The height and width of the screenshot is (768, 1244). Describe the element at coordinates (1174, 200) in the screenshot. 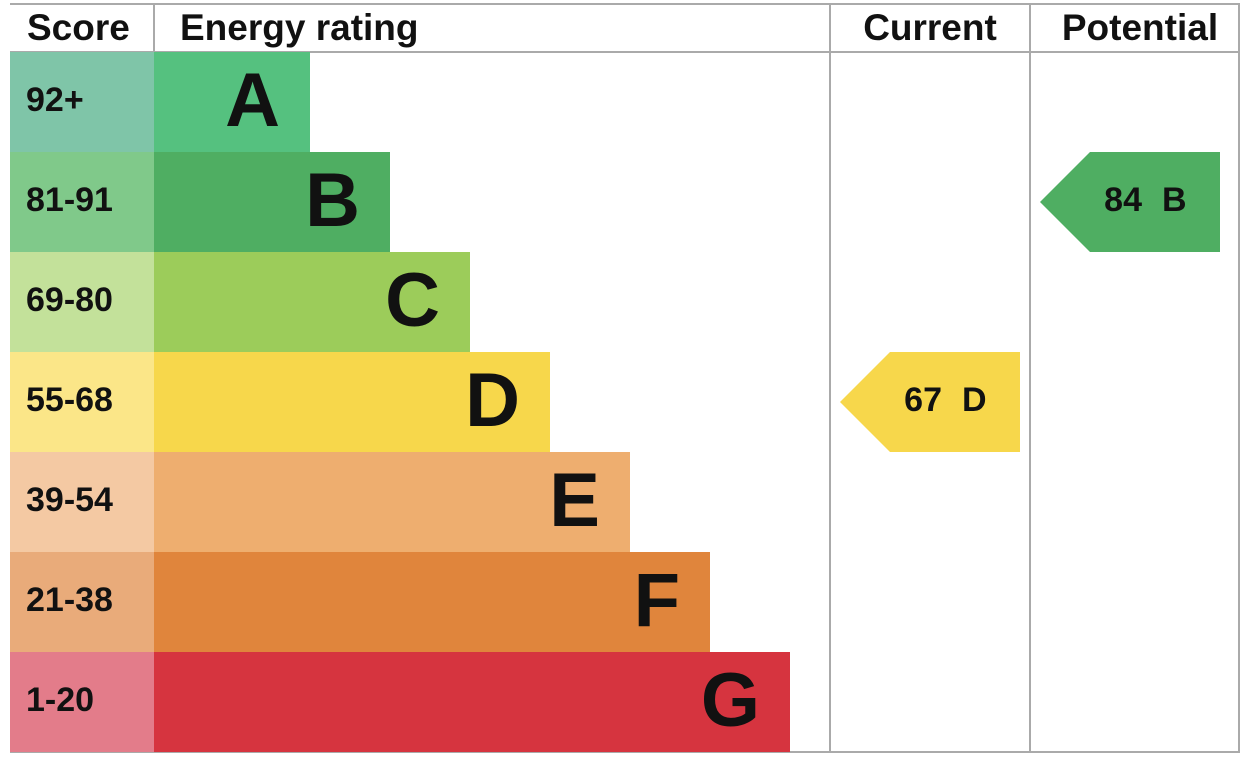

I see `potential-letter: B` at that location.